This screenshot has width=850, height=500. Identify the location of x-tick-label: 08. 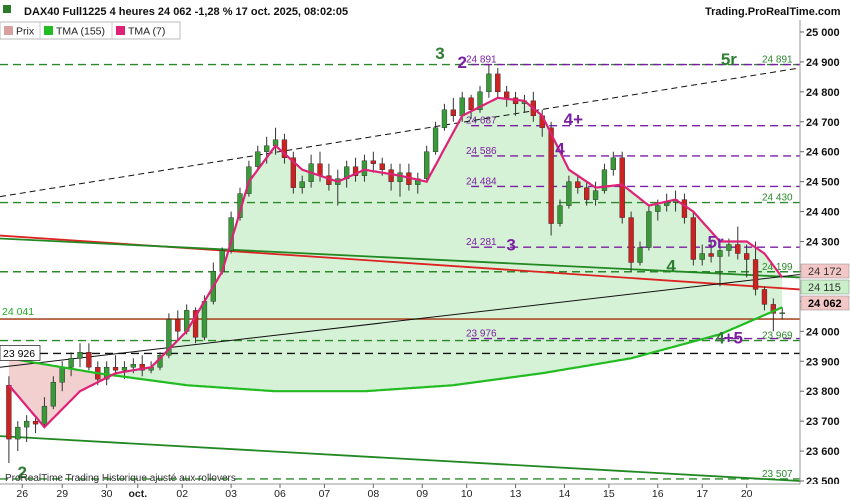
(373, 494).